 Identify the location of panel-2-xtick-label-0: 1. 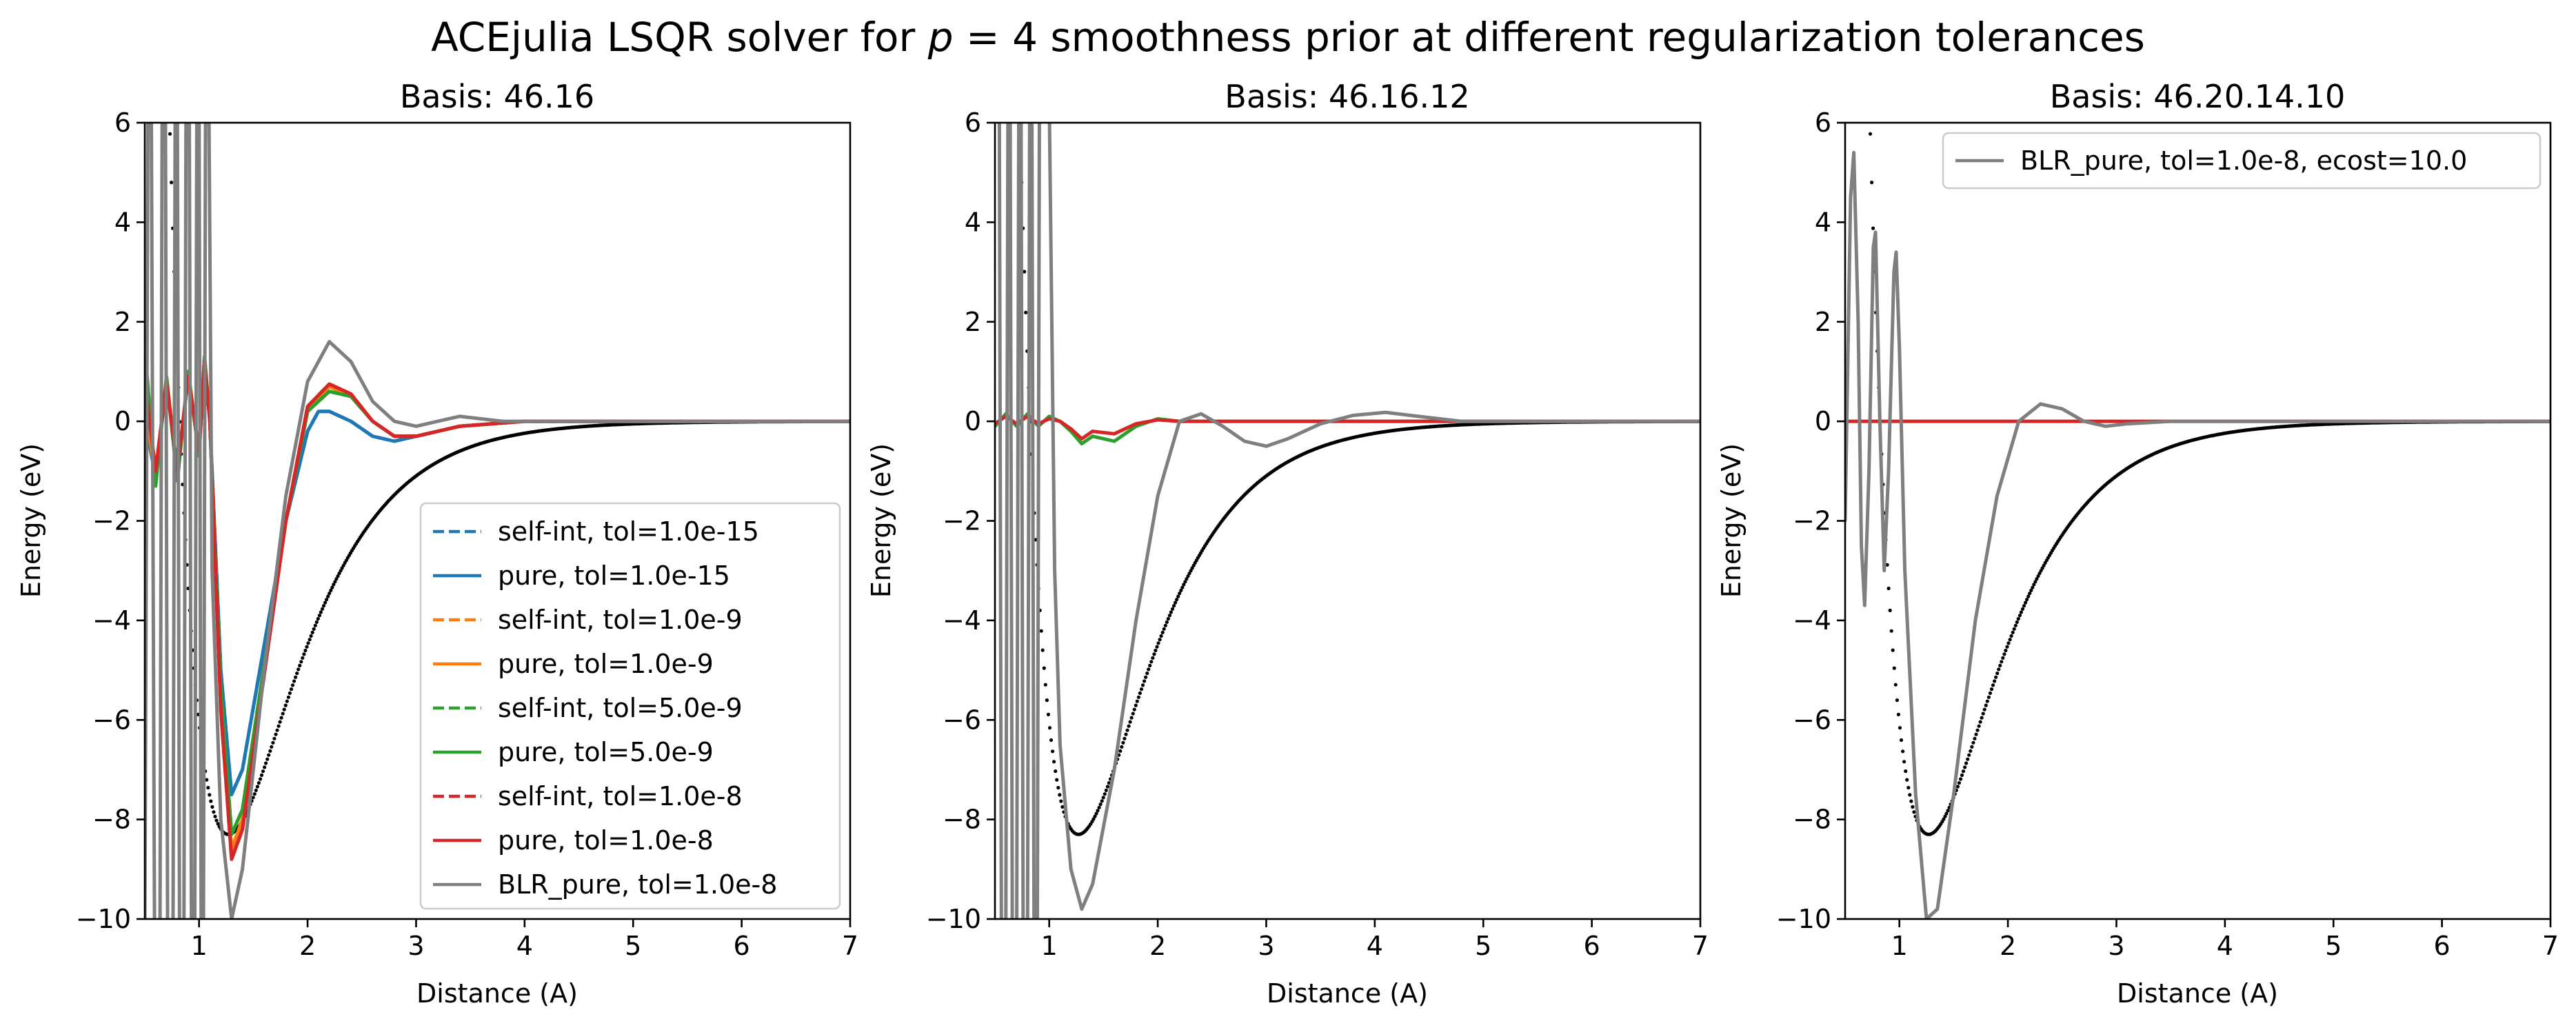
(1049, 946).